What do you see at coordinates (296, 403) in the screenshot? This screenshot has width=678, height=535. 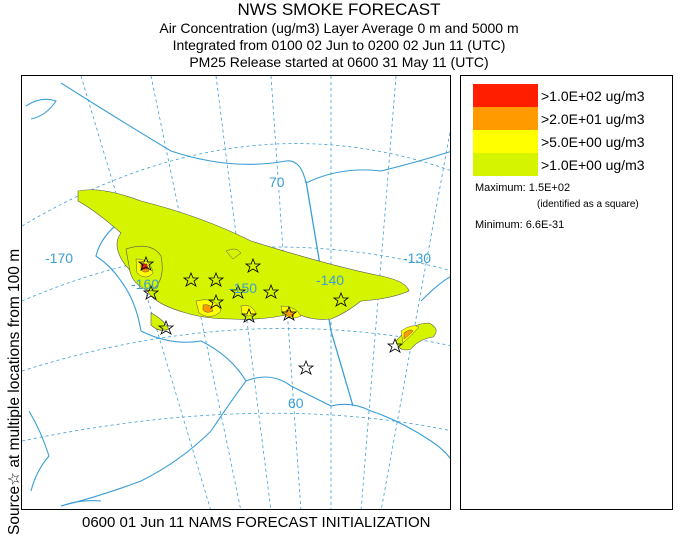 I see `lat-label-60: 60` at bounding box center [296, 403].